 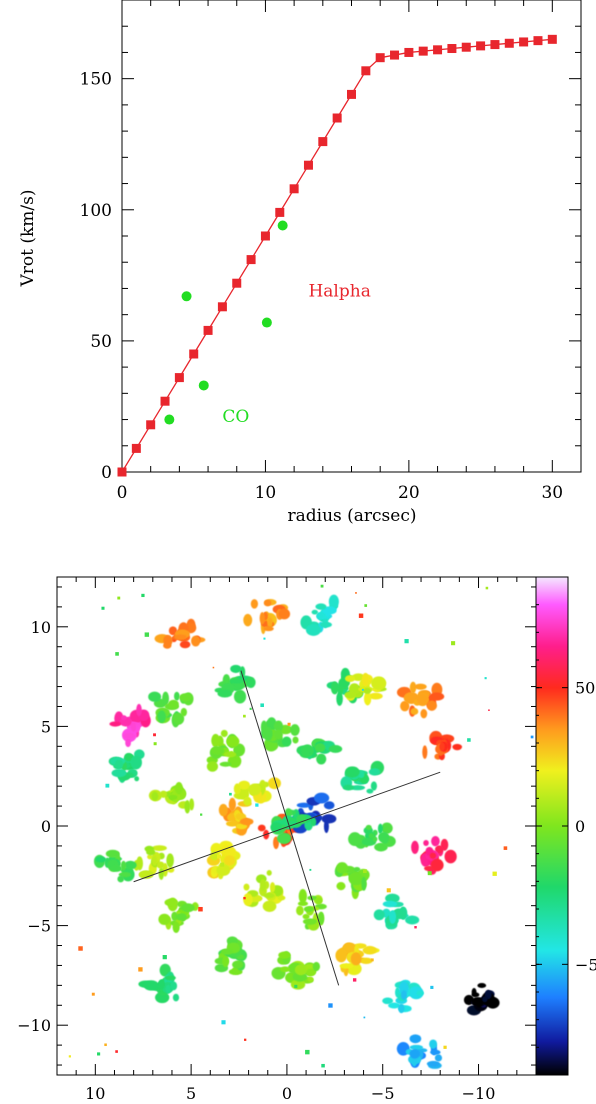 I want to click on x-tick-label: 20, so click(x=409, y=493).